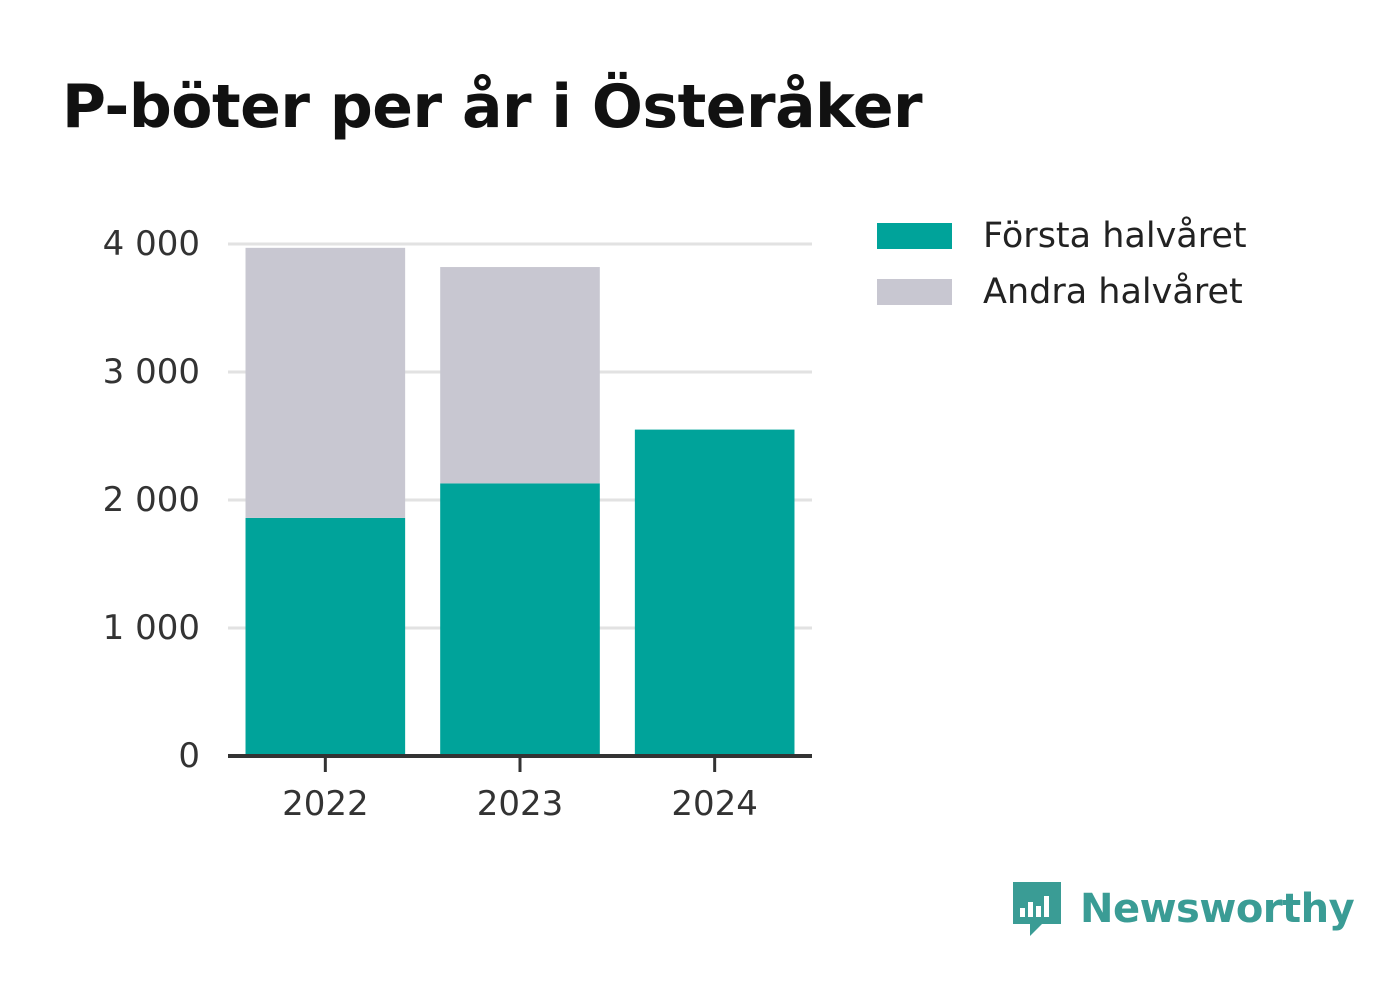 The width and height of the screenshot is (1382, 999). What do you see at coordinates (151, 628) in the screenshot?
I see `y-tick-label: 1 000` at bounding box center [151, 628].